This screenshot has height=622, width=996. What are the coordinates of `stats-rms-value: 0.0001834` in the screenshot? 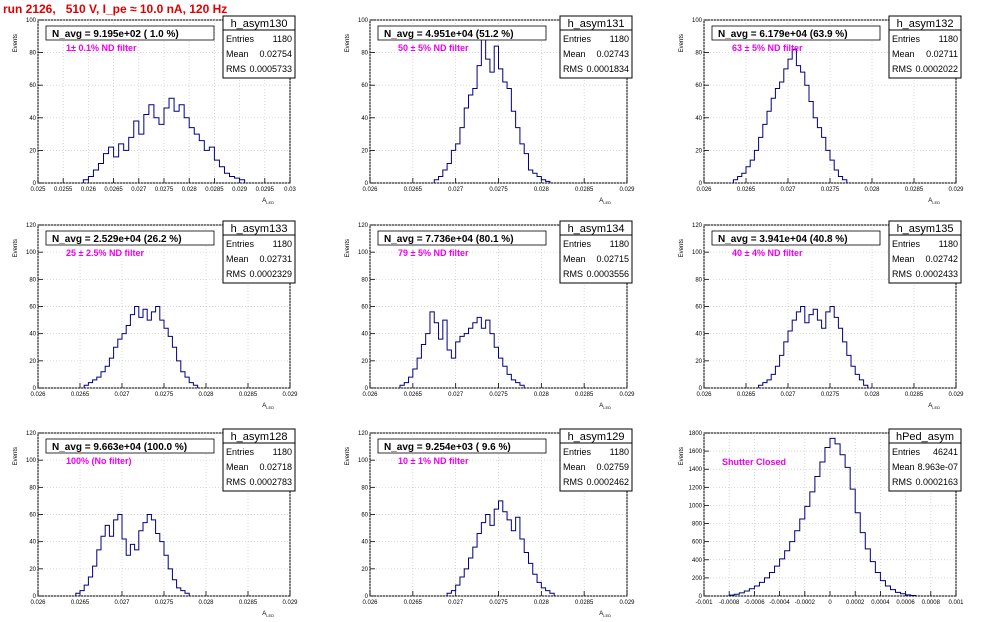 It's located at (607, 69).